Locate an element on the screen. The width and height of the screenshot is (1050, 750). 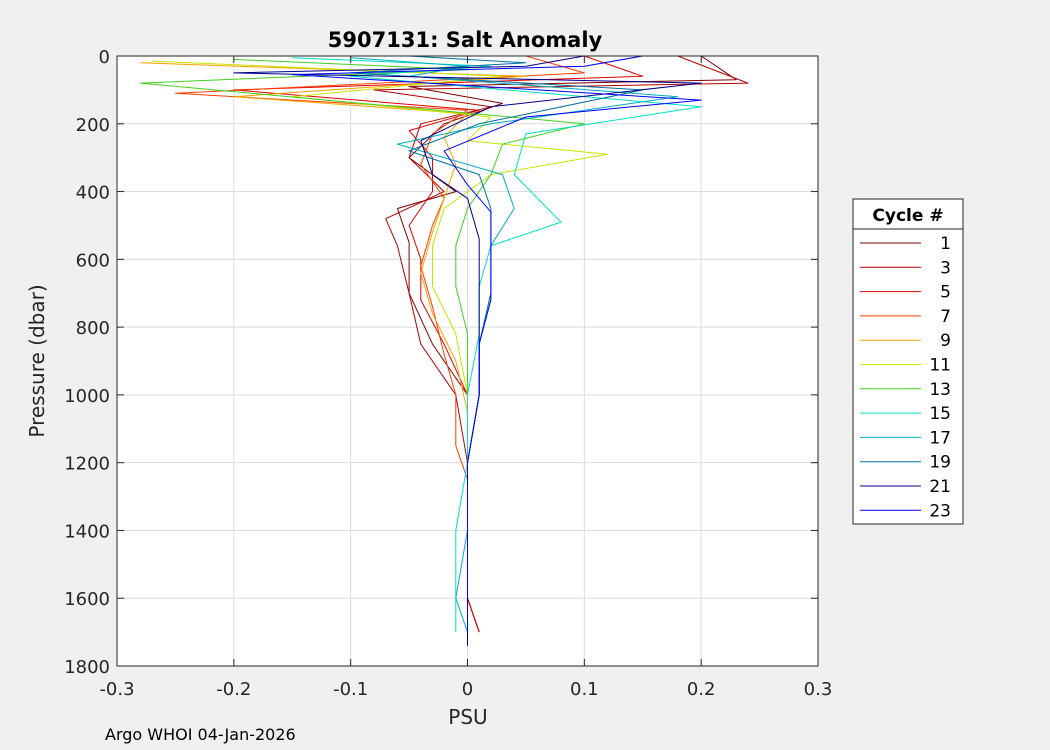
y-tick-label: 200 is located at coordinates (93, 125).